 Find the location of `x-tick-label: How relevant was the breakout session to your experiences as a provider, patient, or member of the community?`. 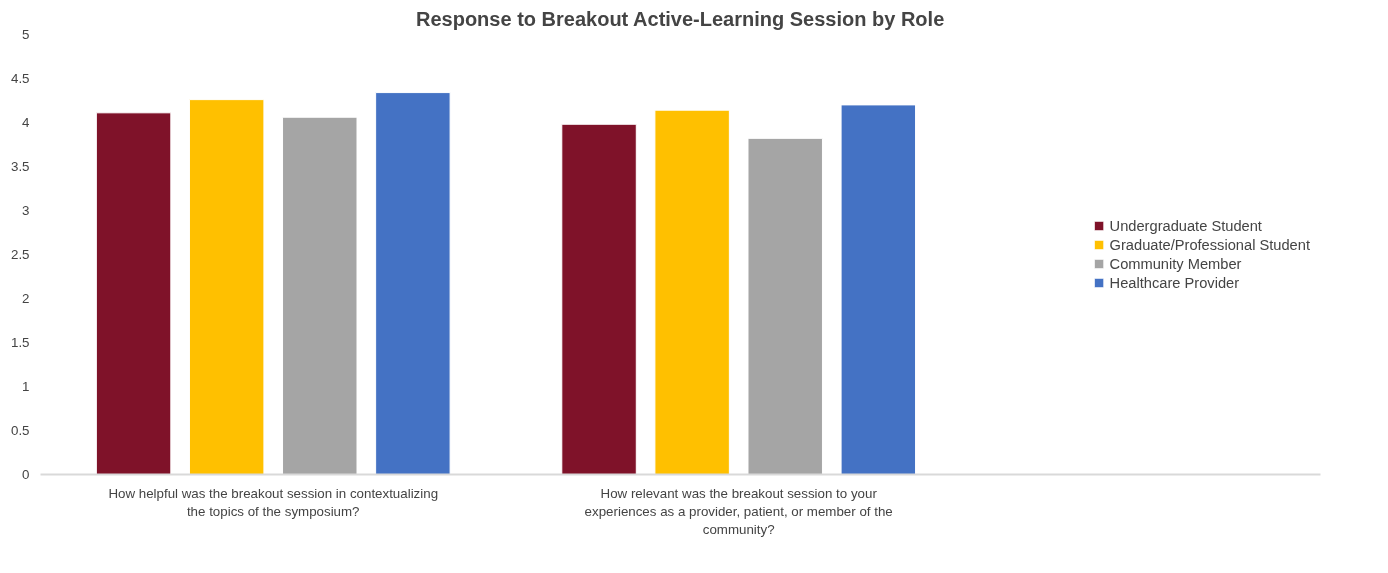

x-tick-label: How relevant was the breakout session to your experiences as a provider, patient, or member of the community? is located at coordinates (738, 511).